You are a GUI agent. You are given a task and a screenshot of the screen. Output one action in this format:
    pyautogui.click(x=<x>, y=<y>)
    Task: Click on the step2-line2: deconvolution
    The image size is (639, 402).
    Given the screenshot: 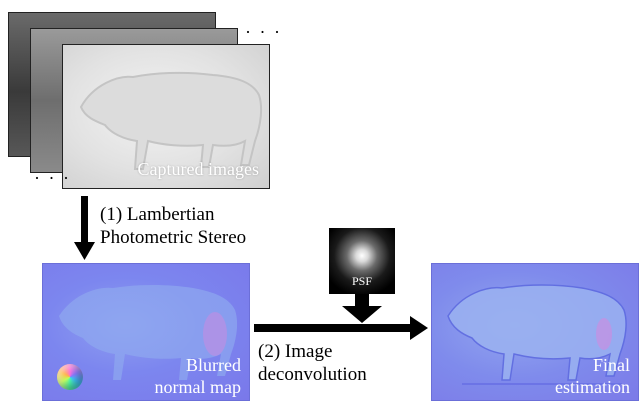 What is the action you would take?
    pyautogui.click(x=312, y=374)
    